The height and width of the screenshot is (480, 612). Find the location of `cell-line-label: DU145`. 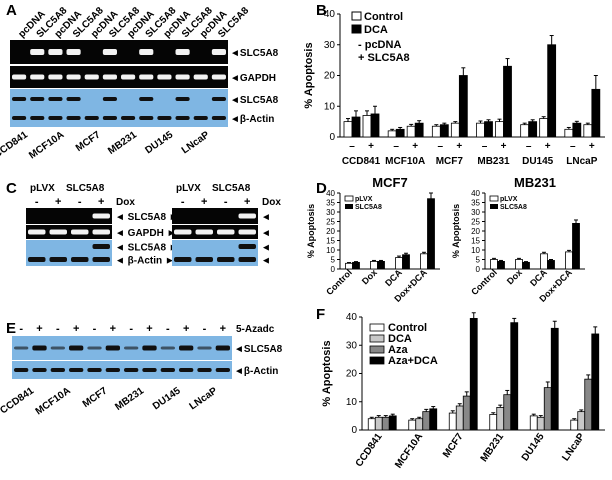

cell-line-label: DU145 is located at coordinates (159, 142).